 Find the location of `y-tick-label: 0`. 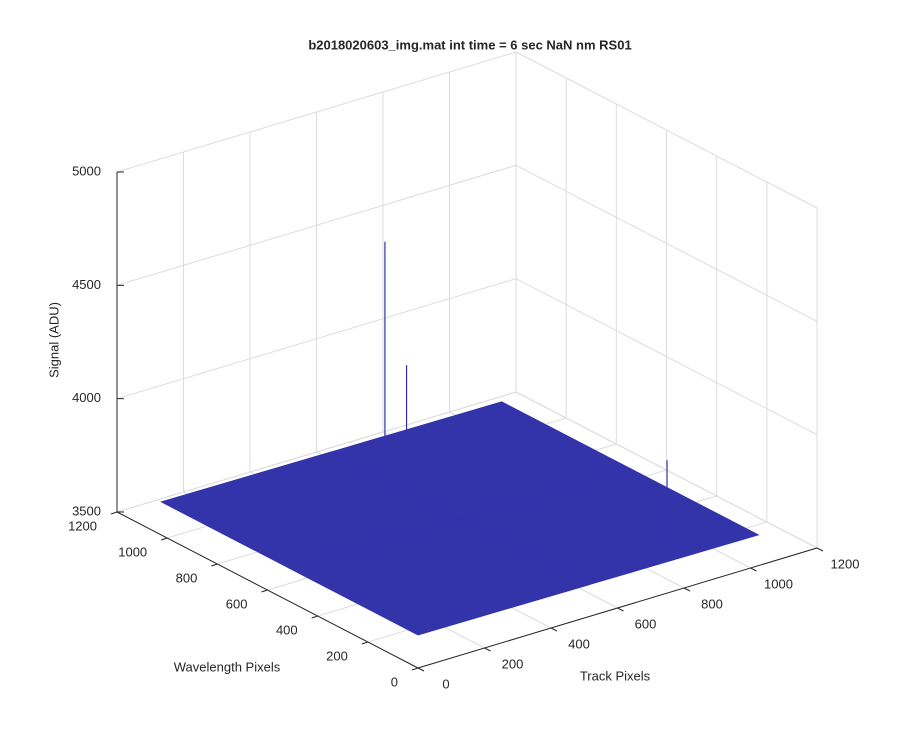

y-tick-label: 0 is located at coordinates (394, 681).